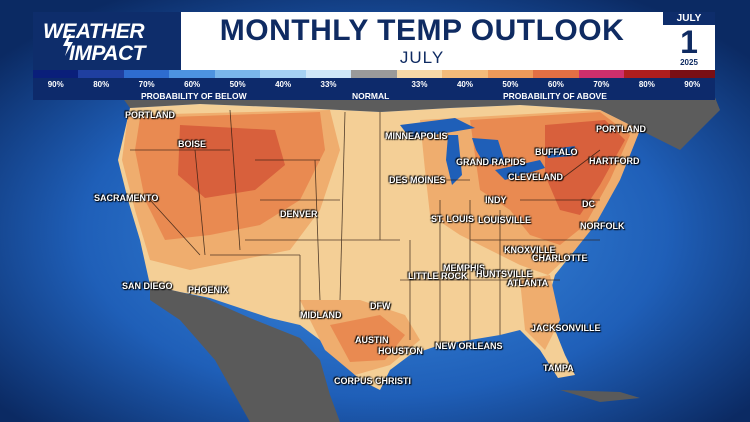  Describe the element at coordinates (150, 115) in the screenshot. I see `city-label-portland-or: PORTLAND` at that location.